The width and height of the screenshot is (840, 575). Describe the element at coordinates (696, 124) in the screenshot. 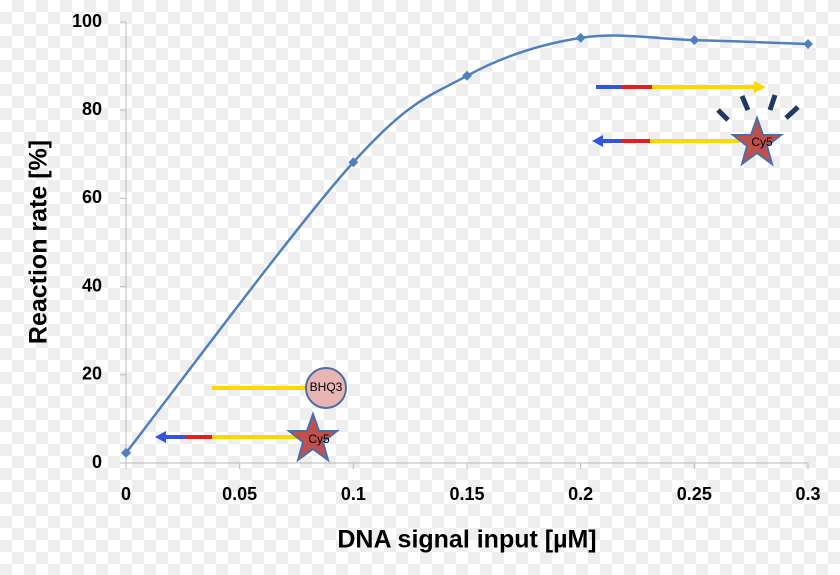

I see `decoration-top` at that location.